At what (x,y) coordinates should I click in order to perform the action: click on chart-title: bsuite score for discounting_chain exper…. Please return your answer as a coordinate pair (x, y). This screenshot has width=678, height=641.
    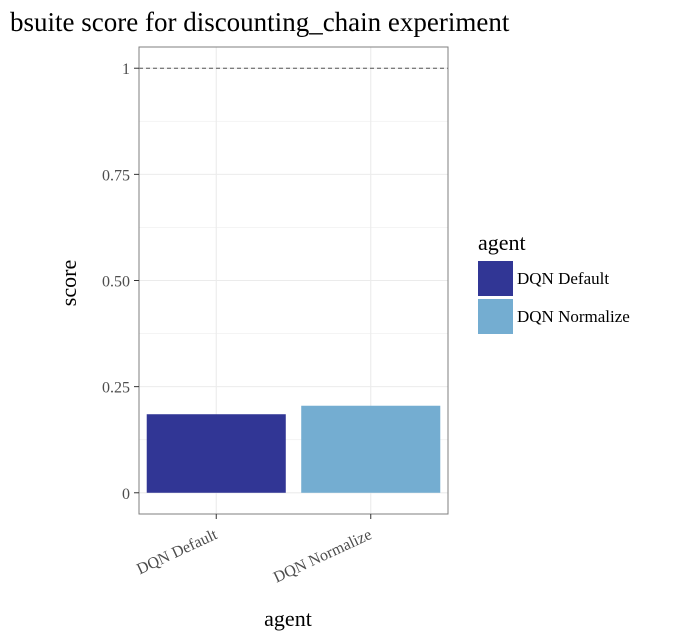
    Looking at the image, I should click on (260, 22).